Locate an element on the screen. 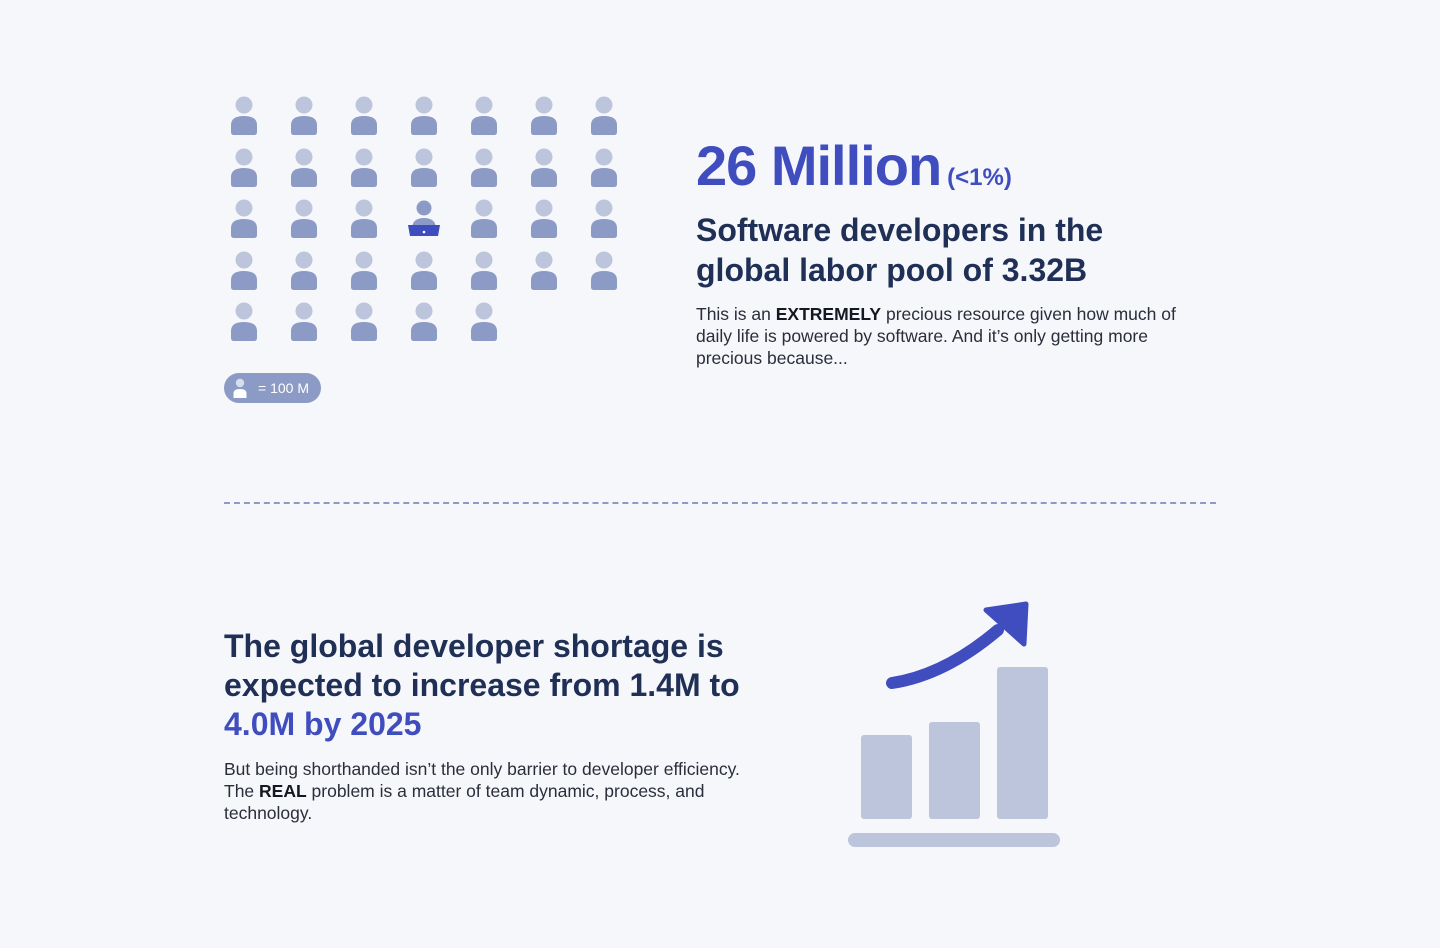 The height and width of the screenshot is (948, 1440). stat-value: 26 Million (<1%) is located at coordinates (854, 172).